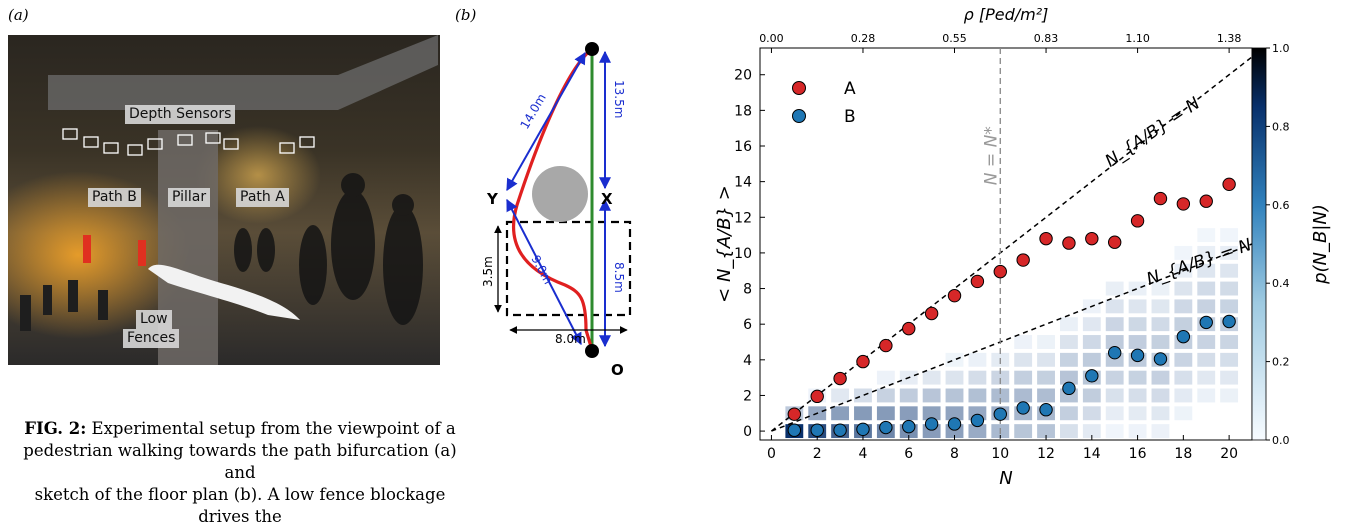 The image size is (1346, 528). What do you see at coordinates (863, 454) in the screenshot?
I see `x-tick-label: 4` at bounding box center [863, 454].